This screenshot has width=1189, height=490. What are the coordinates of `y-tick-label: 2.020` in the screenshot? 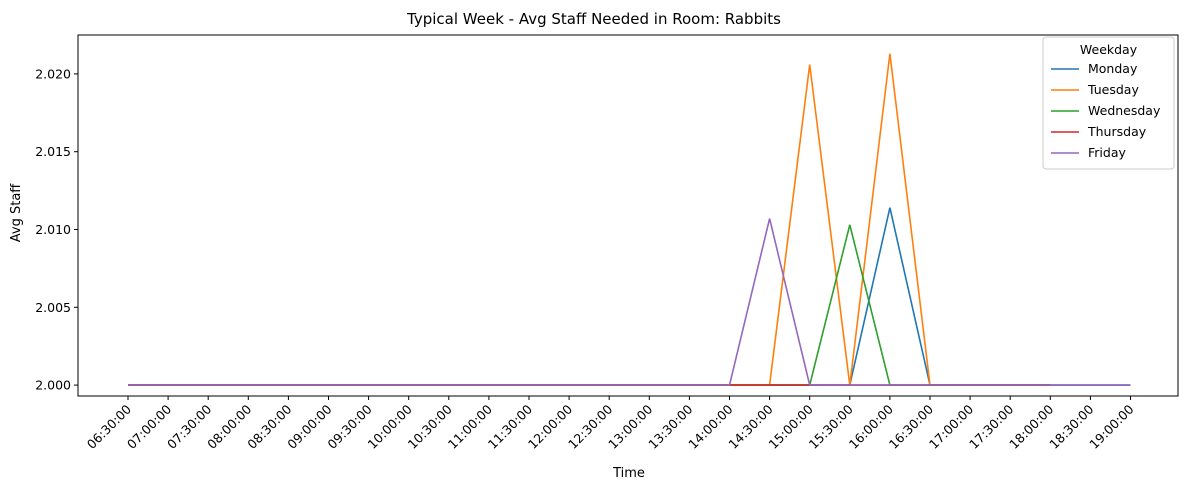 It's located at (53, 73).